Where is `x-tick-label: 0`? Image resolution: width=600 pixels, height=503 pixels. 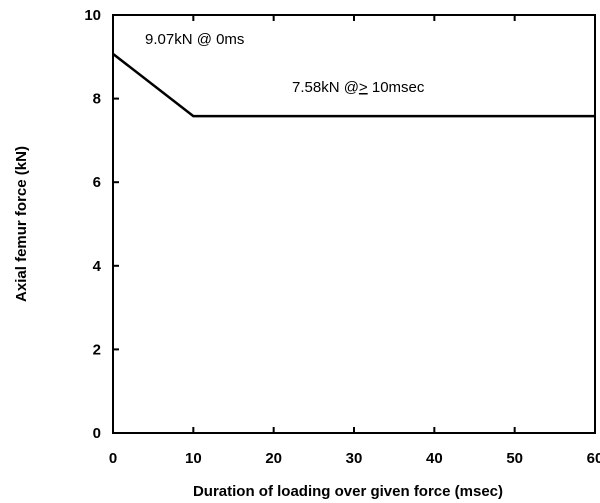 x-tick-label: 0 is located at coordinates (113, 458).